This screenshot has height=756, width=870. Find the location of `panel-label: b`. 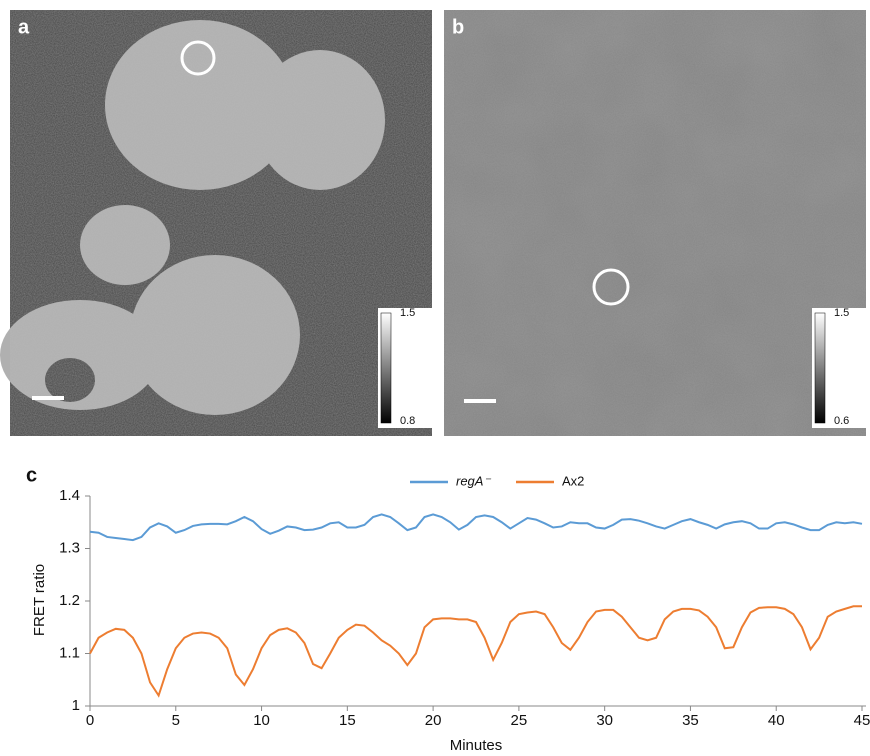

panel-label: b is located at coordinates (458, 27).